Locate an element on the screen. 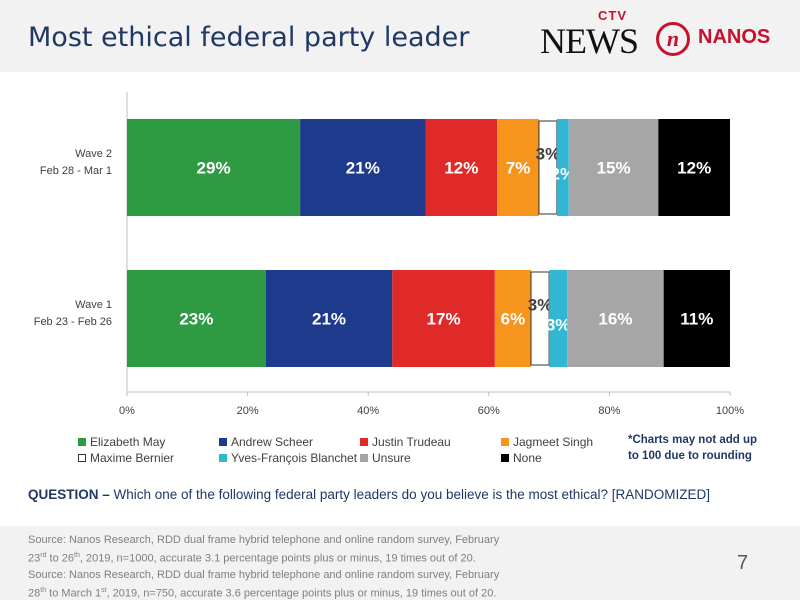  legend-item: Elizabeth May is located at coordinates (121, 442).